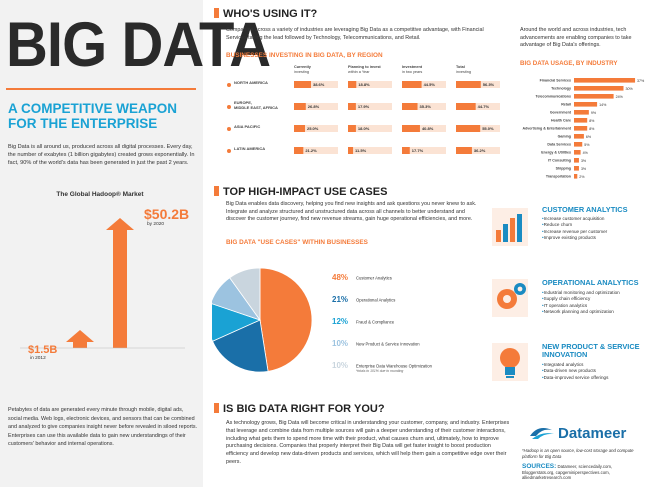  What do you see at coordinates (592, 129) in the screenshot?
I see `industry-value-label: 8%` at bounding box center [592, 129].